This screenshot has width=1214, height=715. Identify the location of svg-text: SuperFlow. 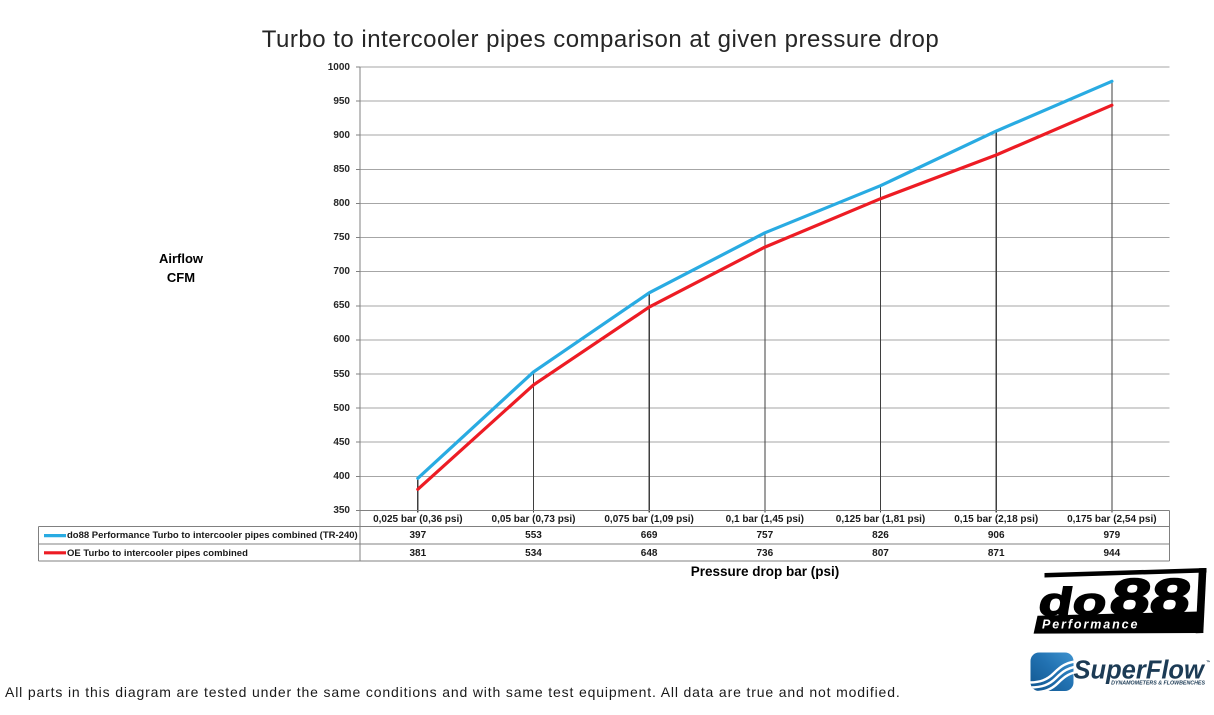
(1140, 671).